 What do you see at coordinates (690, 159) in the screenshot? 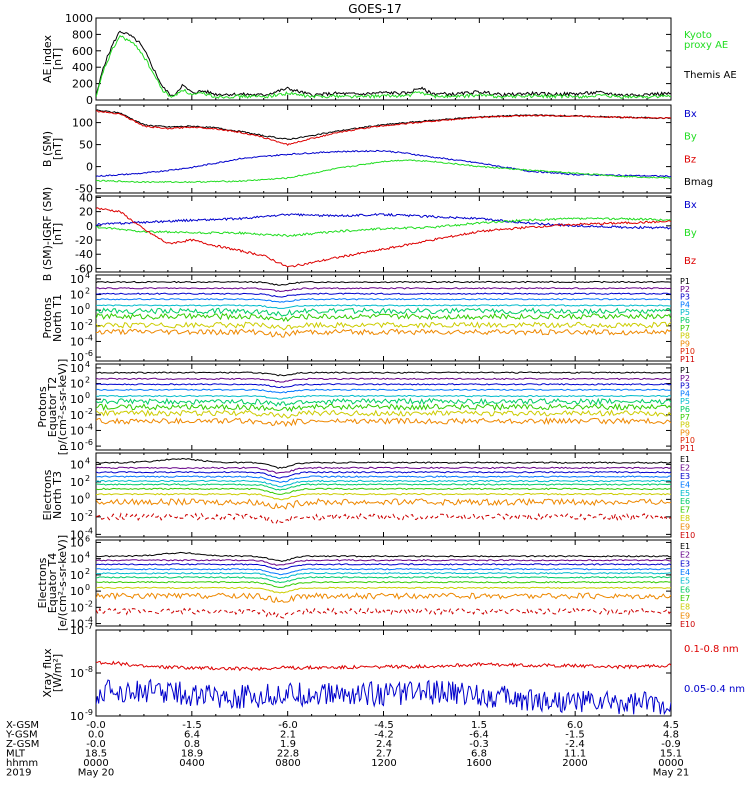
I see `legend-entry: Bz` at bounding box center [690, 159].